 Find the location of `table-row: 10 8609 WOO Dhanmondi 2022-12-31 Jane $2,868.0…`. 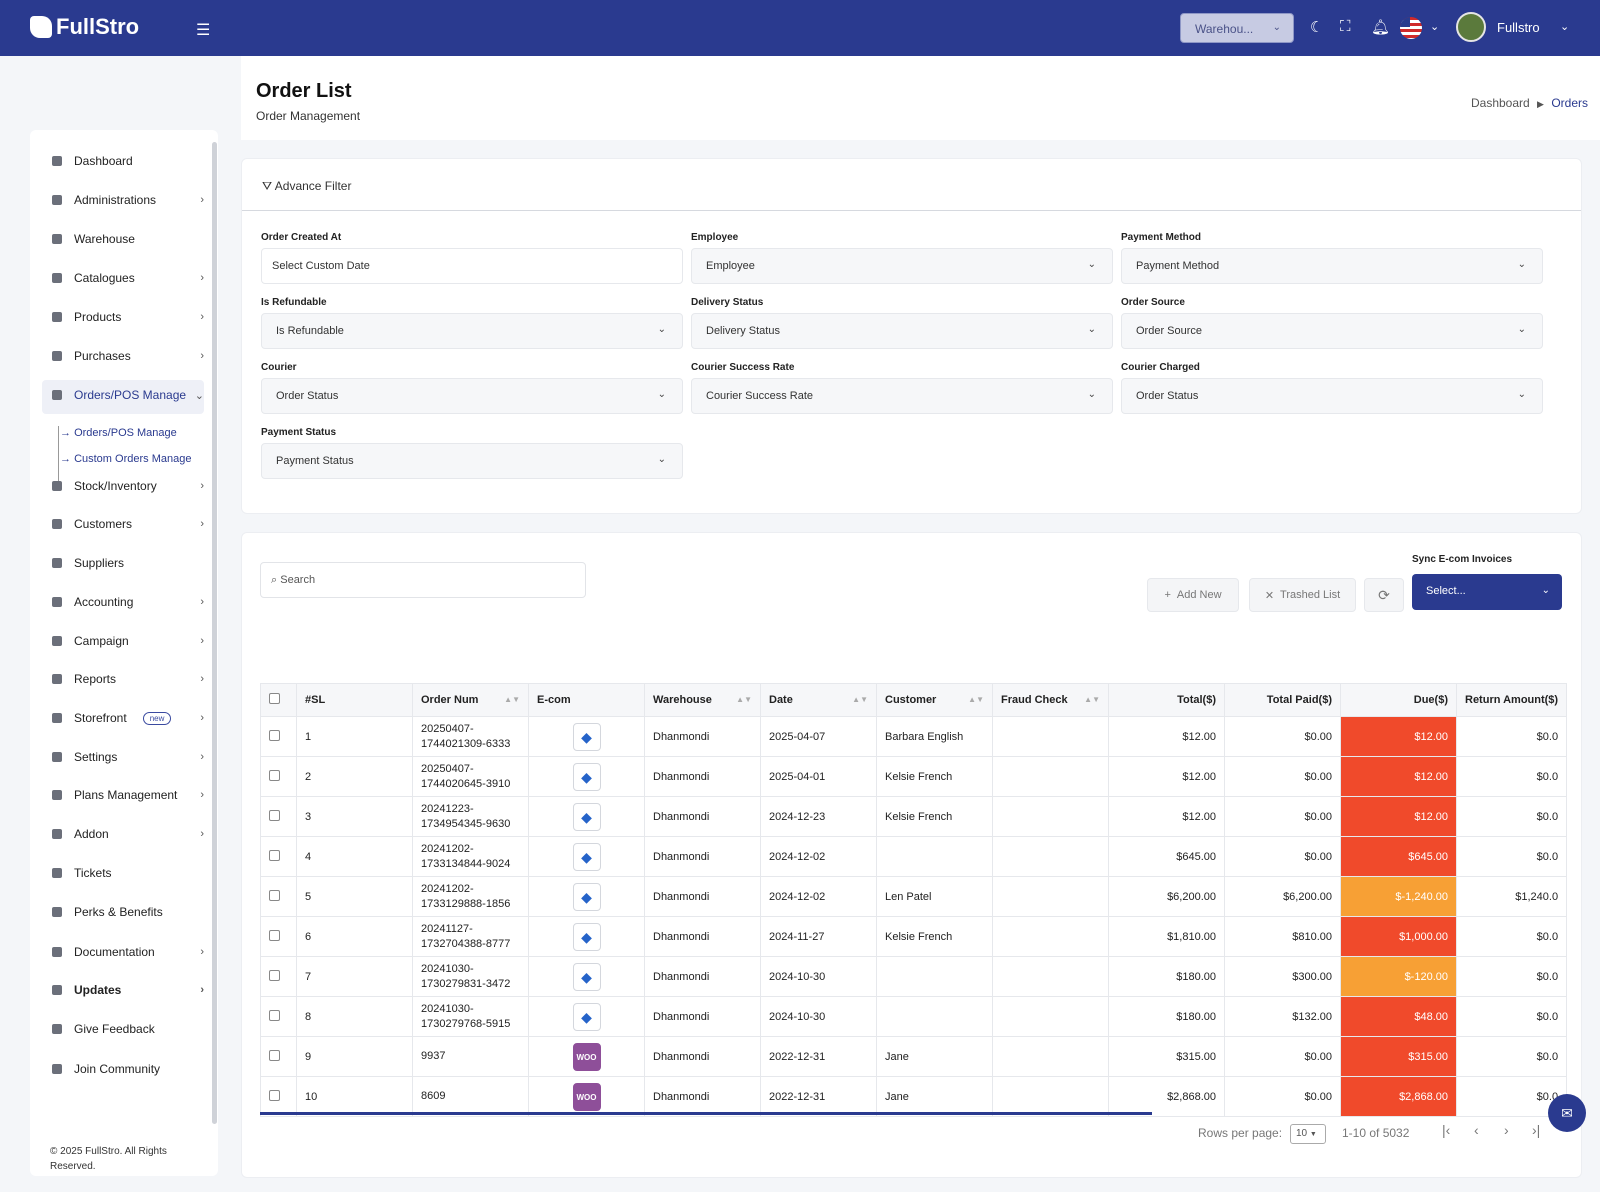

table-row: 10 8609 WOO Dhanmondi 2022-12-31 Jane $2,868.0… is located at coordinates (914, 1096).